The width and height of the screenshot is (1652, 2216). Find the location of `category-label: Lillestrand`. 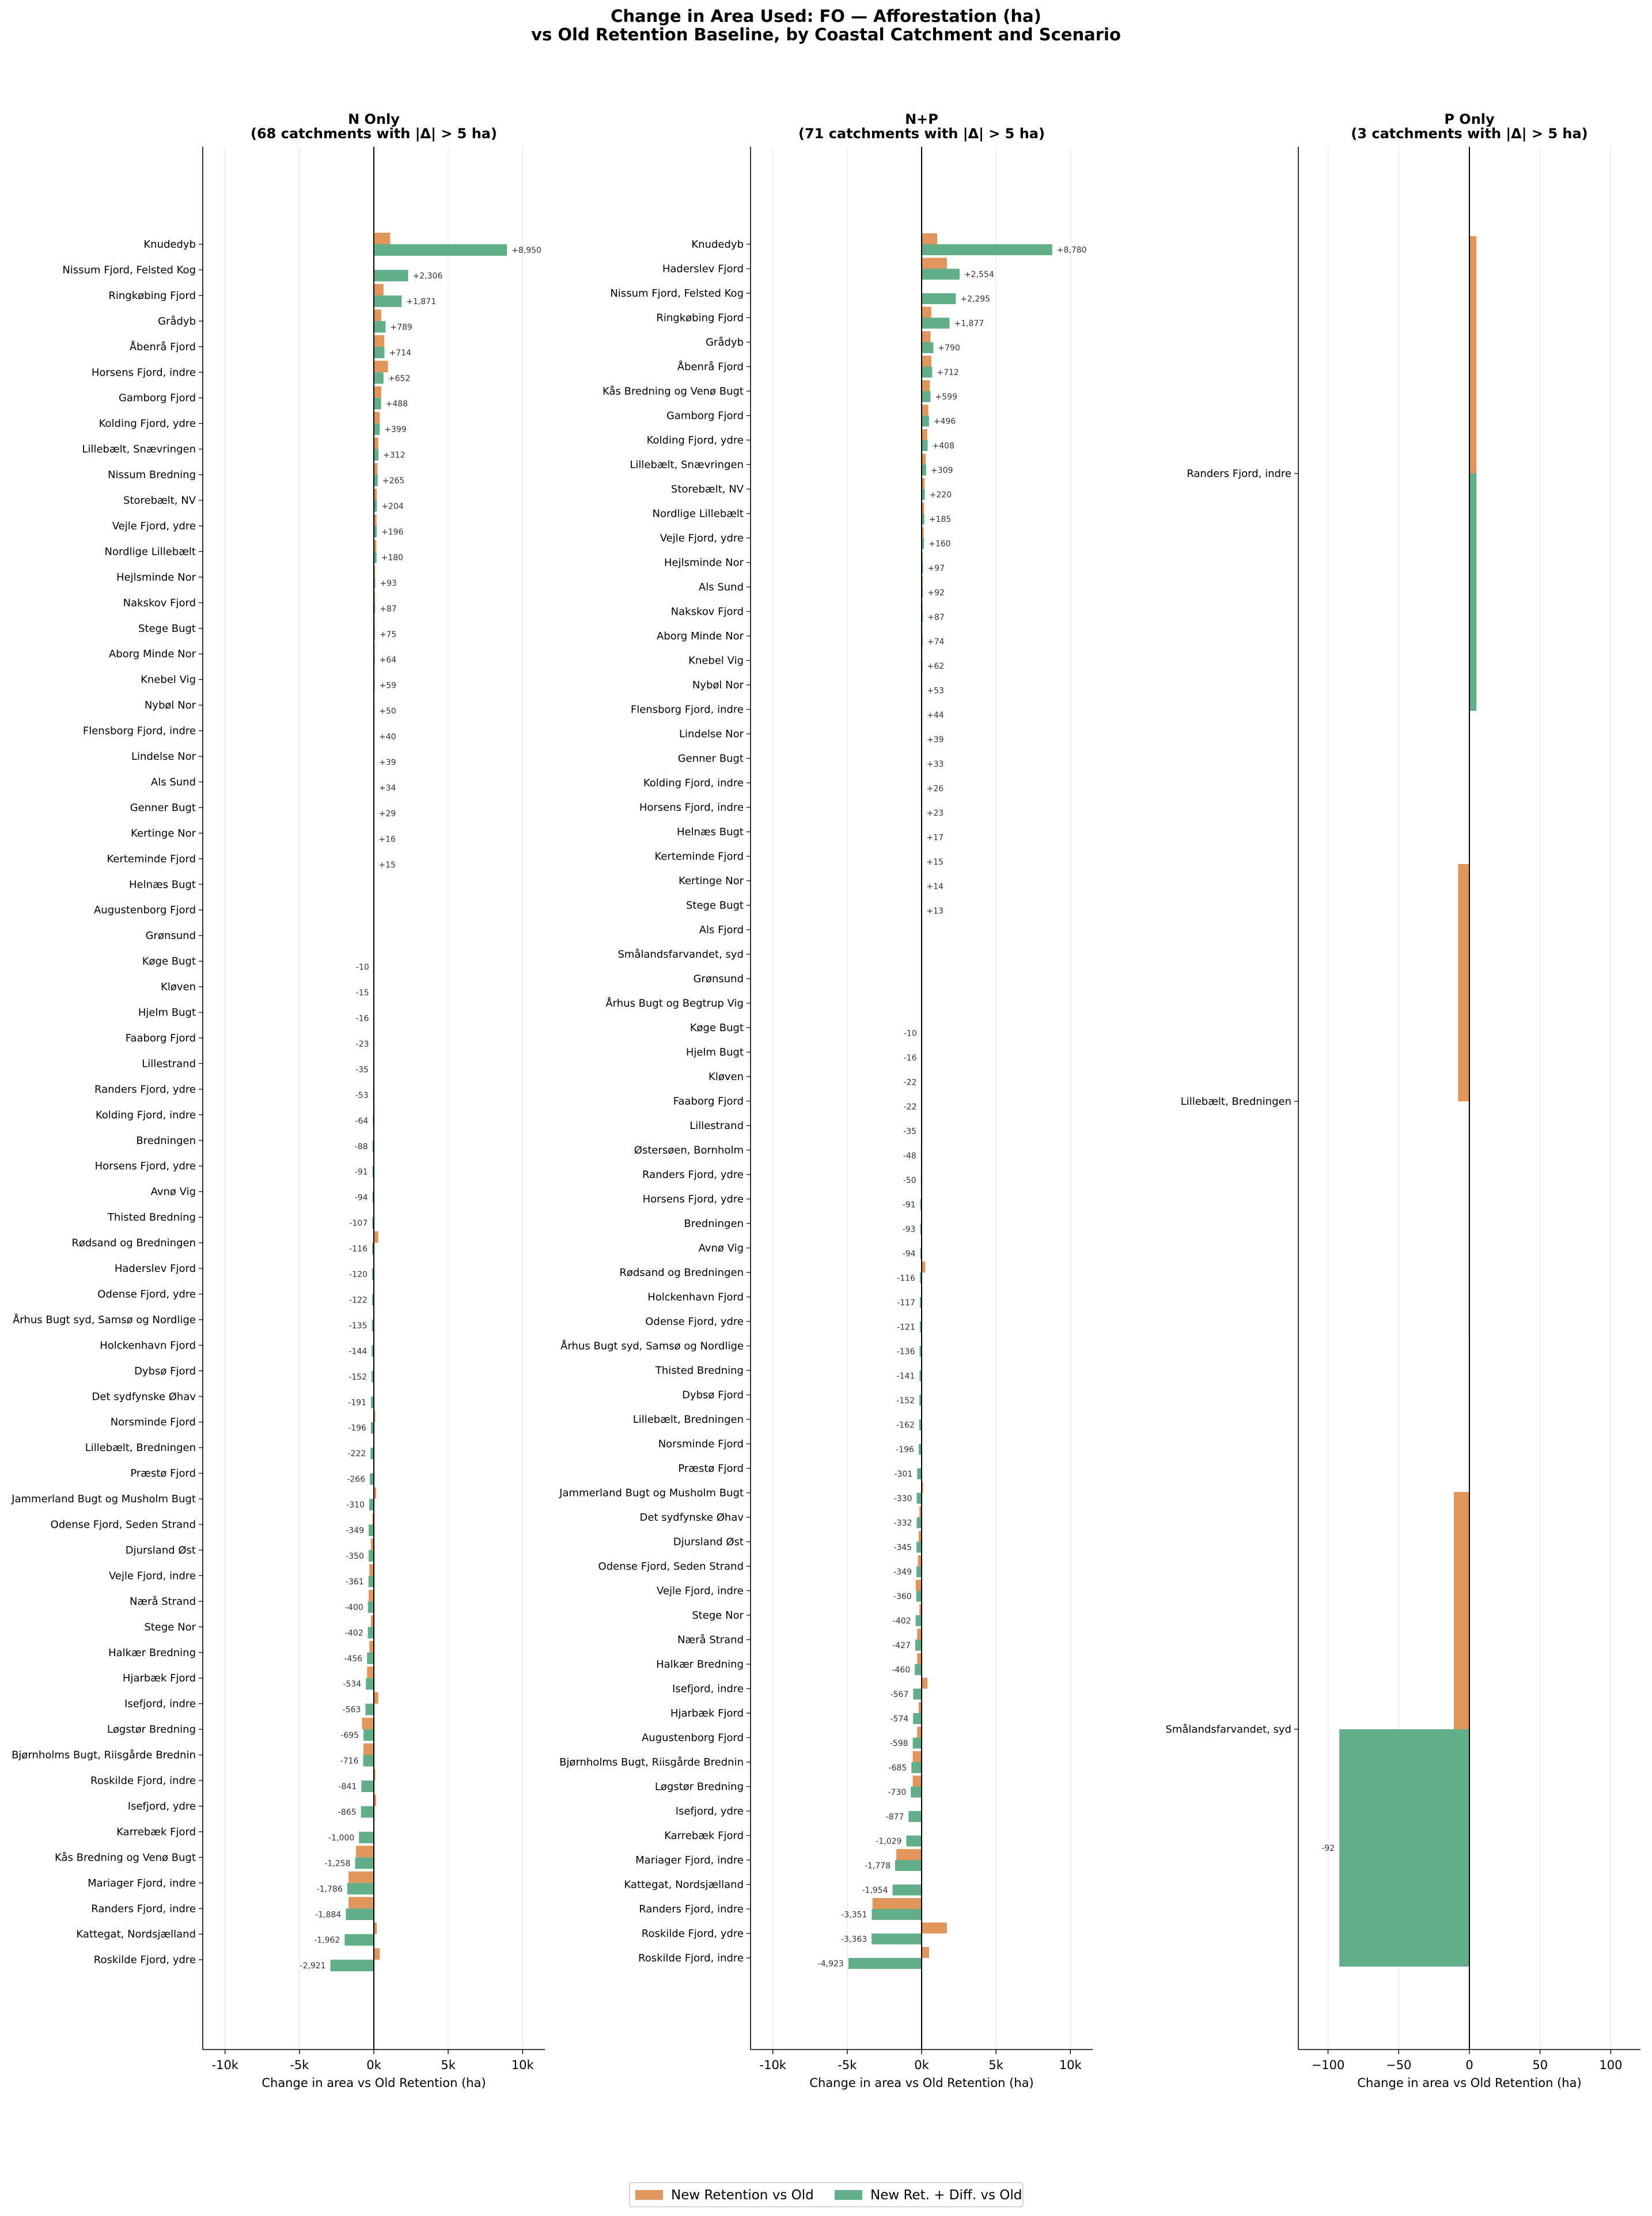

category-label: Lillestrand is located at coordinates (716, 1126).